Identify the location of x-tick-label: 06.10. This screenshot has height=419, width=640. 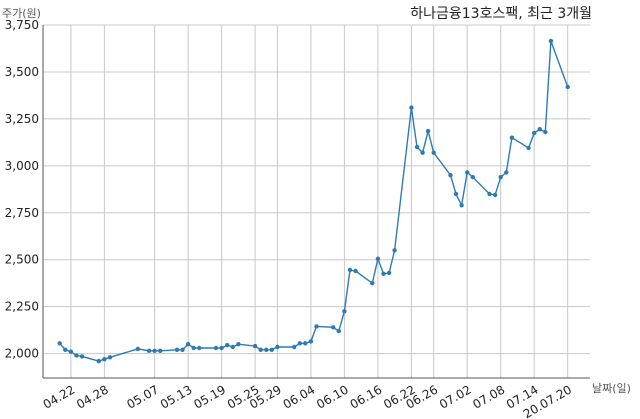
(332, 396).